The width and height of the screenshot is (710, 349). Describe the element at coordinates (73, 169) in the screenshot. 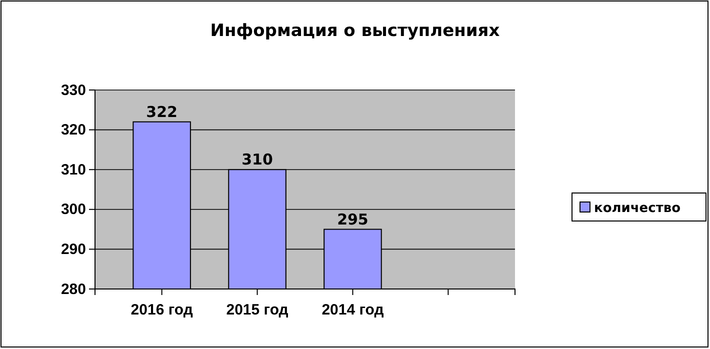

I see `y-tick-label: 310` at that location.